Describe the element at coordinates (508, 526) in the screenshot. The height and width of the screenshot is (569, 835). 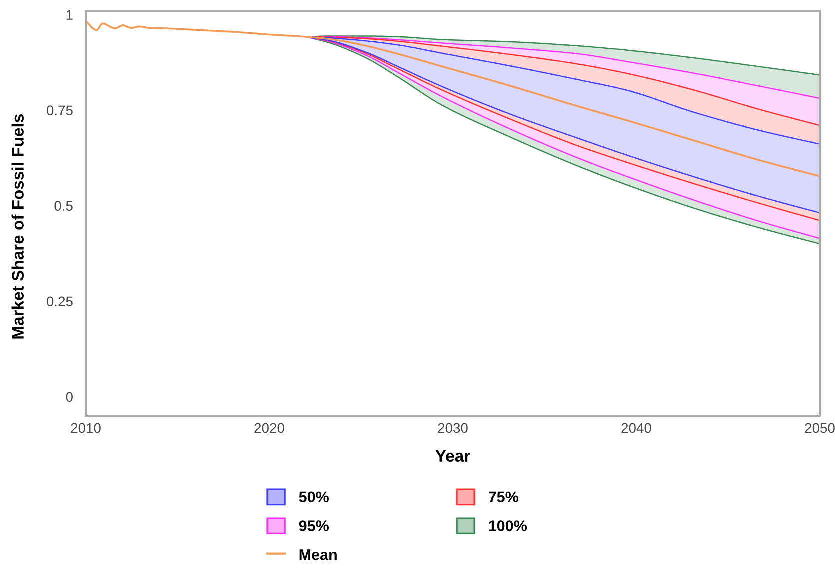
I see `legend-label: 100%` at that location.